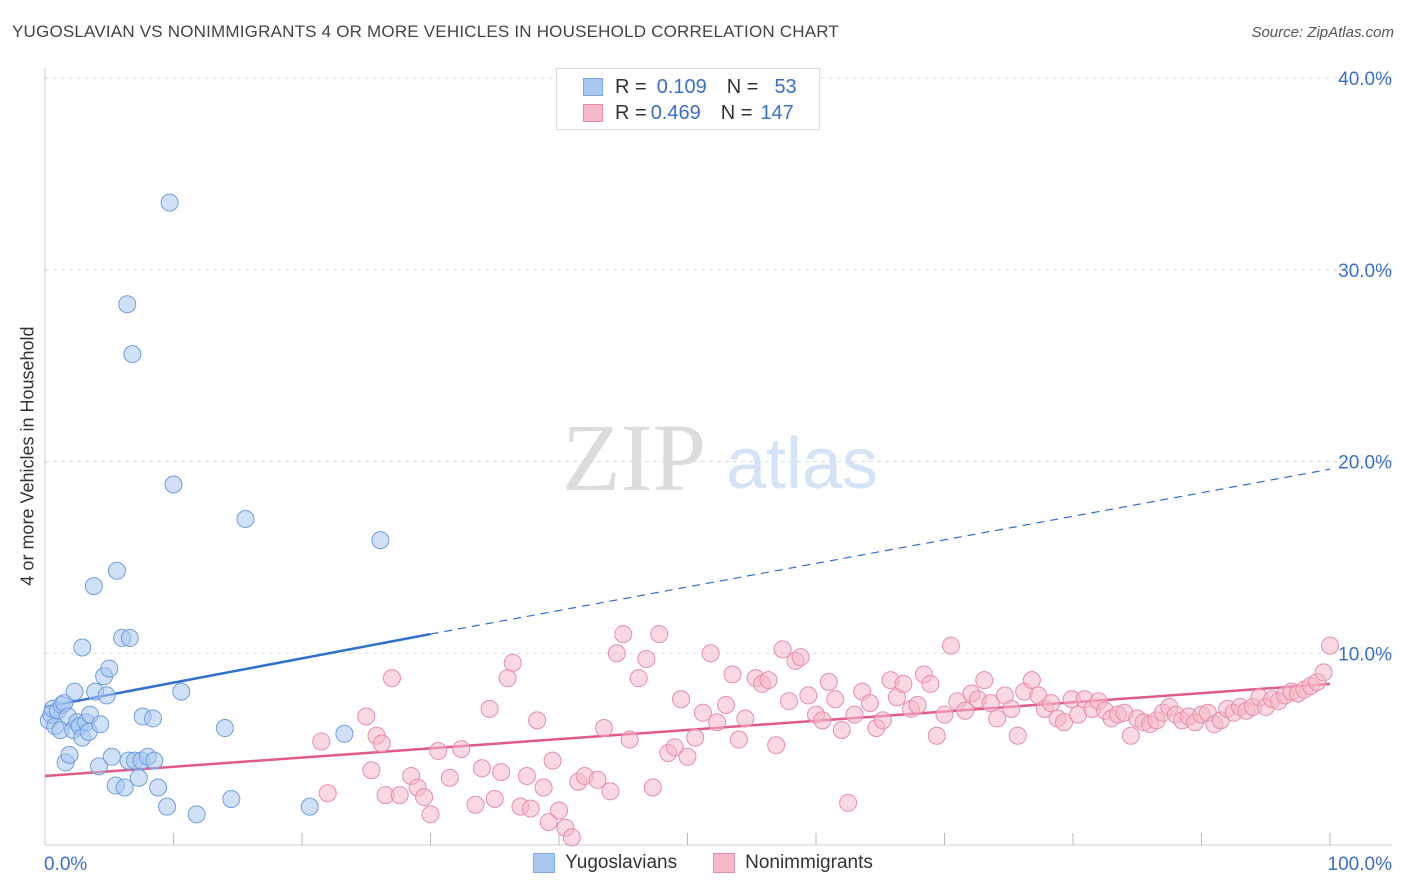 This screenshot has width=1406, height=892. What do you see at coordinates (1365, 654) in the screenshot?
I see `y-tick-label: 10.0%` at bounding box center [1365, 654].